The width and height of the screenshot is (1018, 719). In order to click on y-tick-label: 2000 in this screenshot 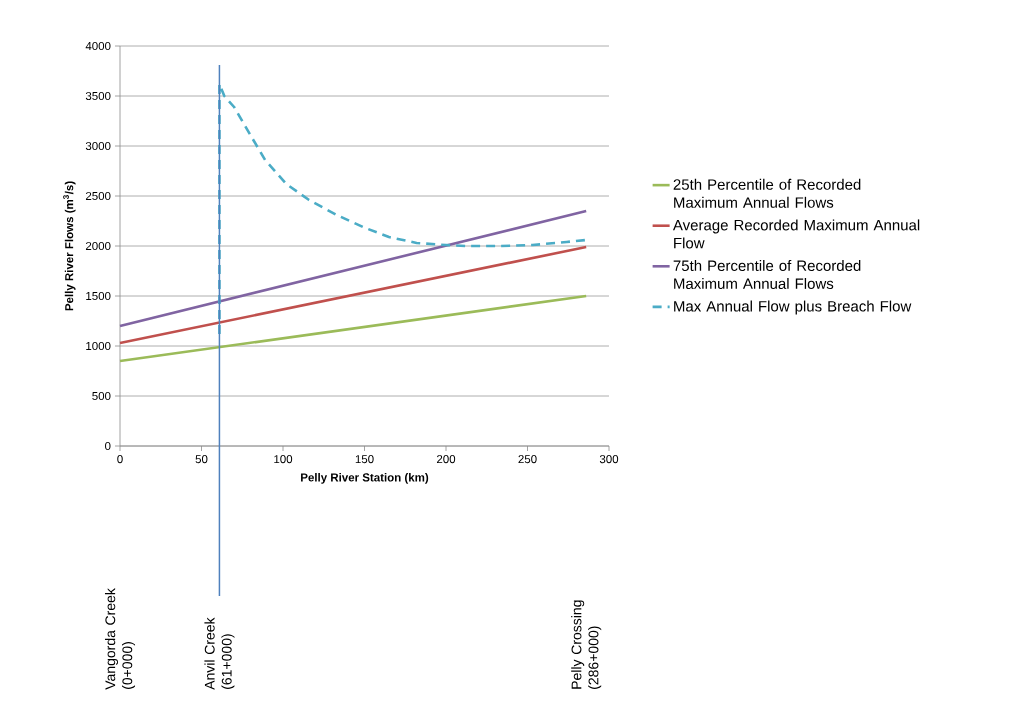, I will do `click(98, 246)`.